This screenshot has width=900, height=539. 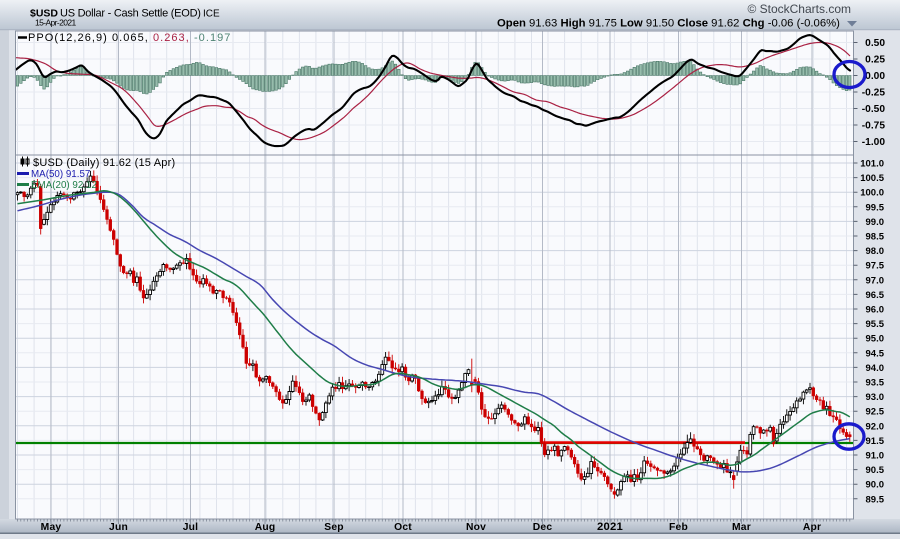 What do you see at coordinates (265, 527) in the screenshot?
I see `svg-text: Aug` at bounding box center [265, 527].